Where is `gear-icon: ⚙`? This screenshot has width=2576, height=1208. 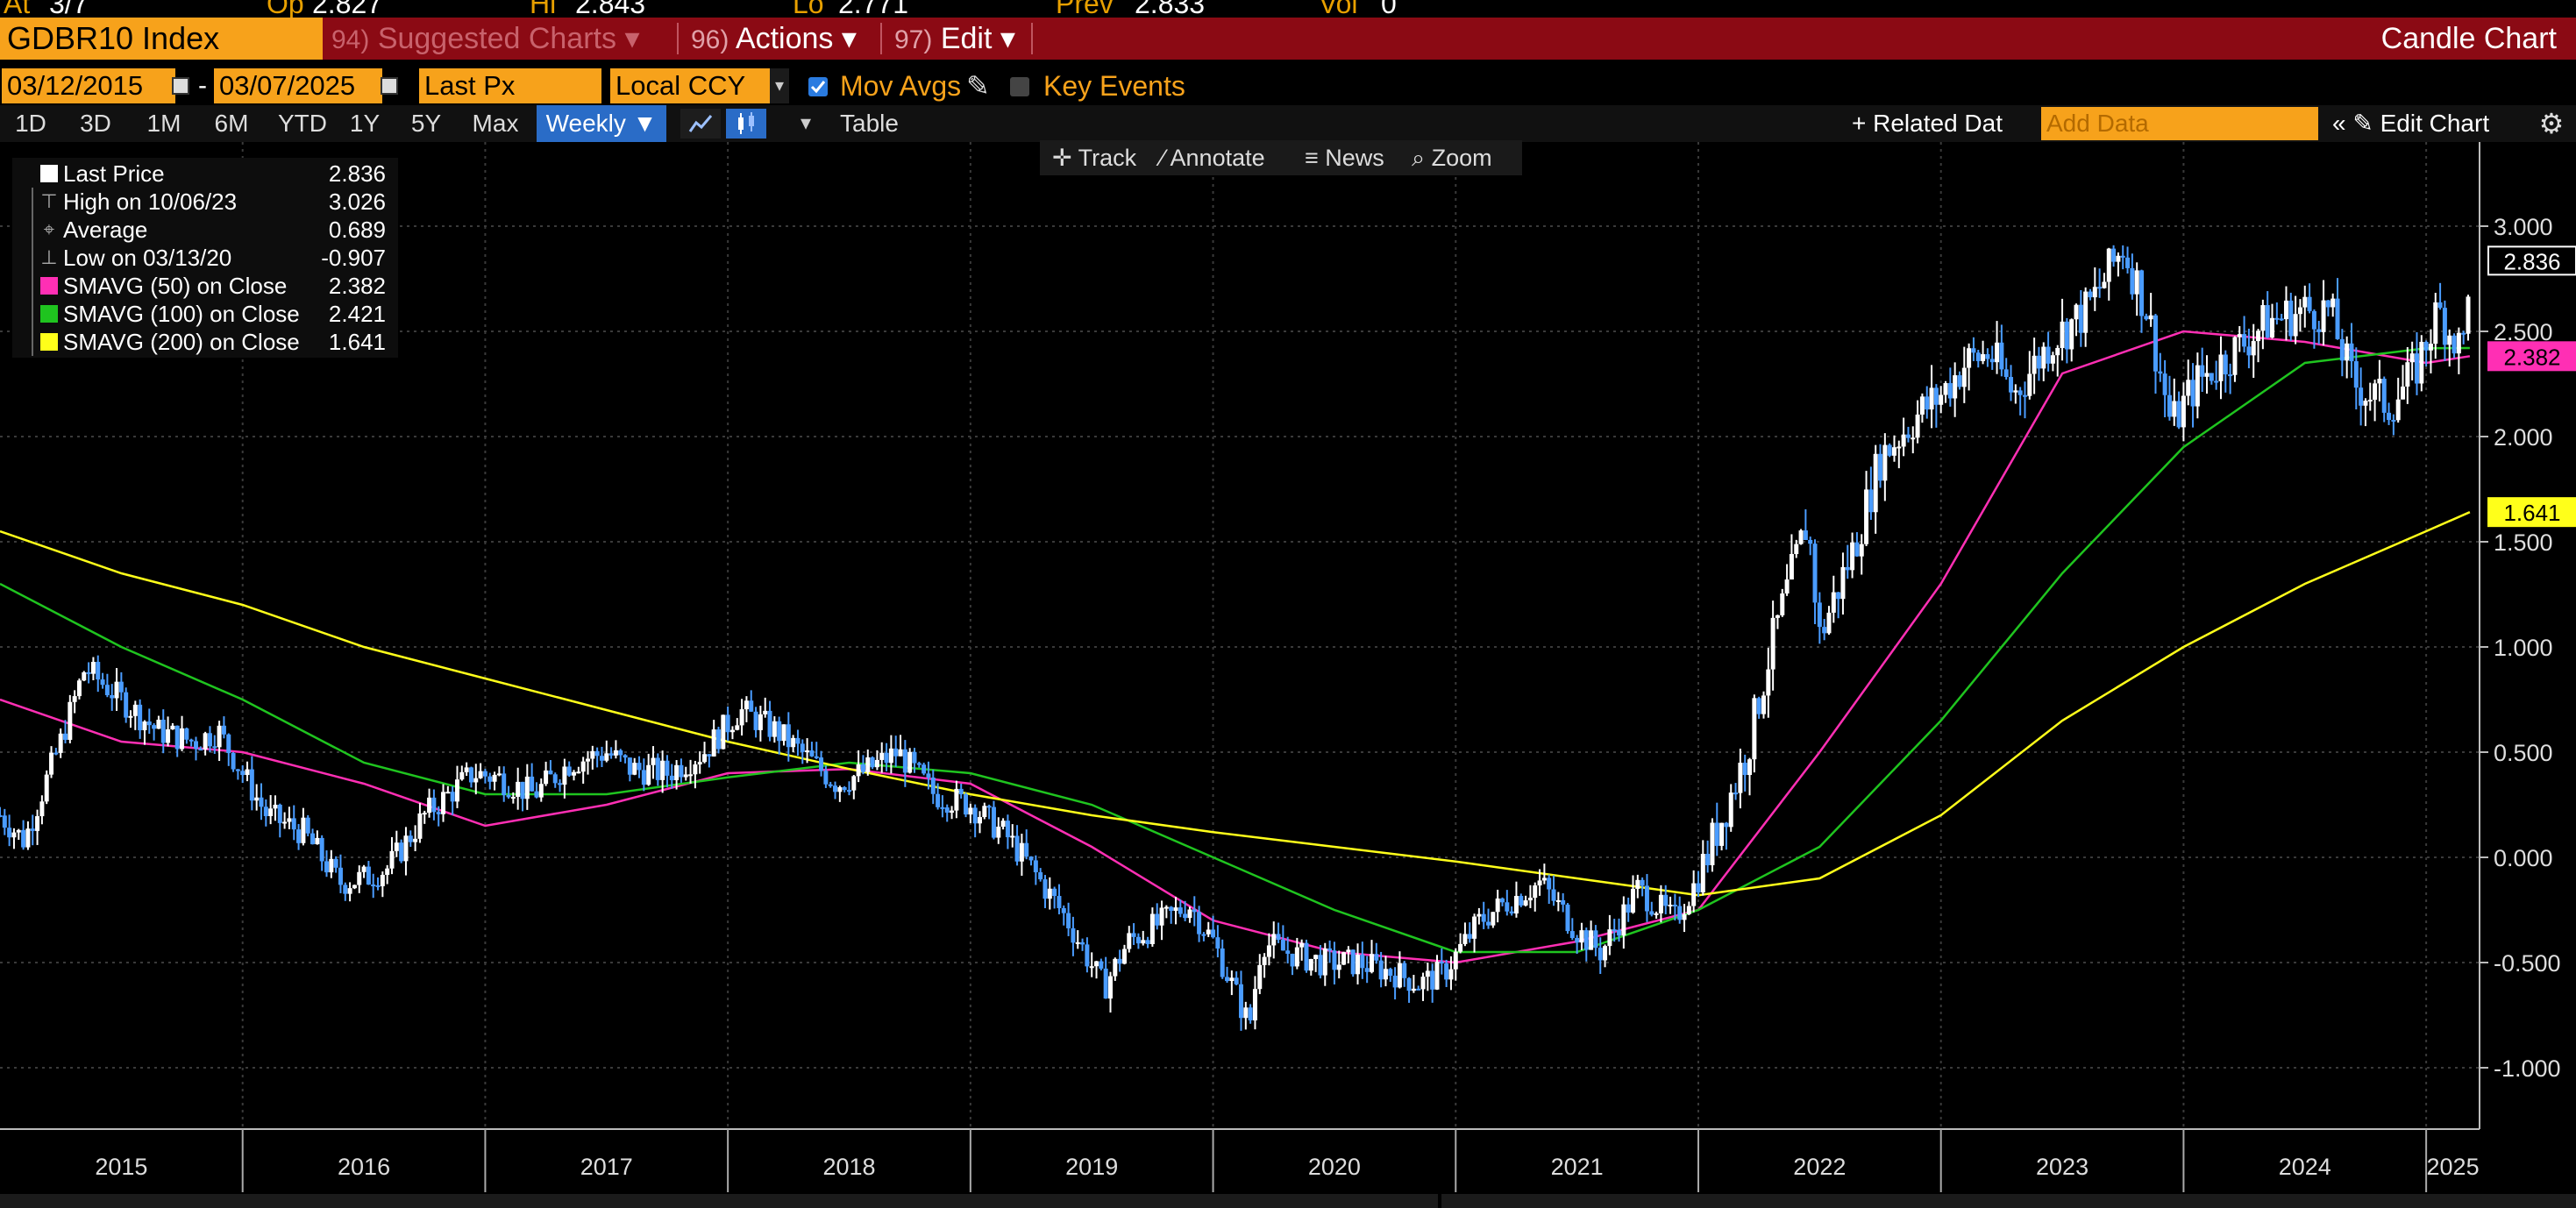 gear-icon: ⚙ is located at coordinates (2551, 124).